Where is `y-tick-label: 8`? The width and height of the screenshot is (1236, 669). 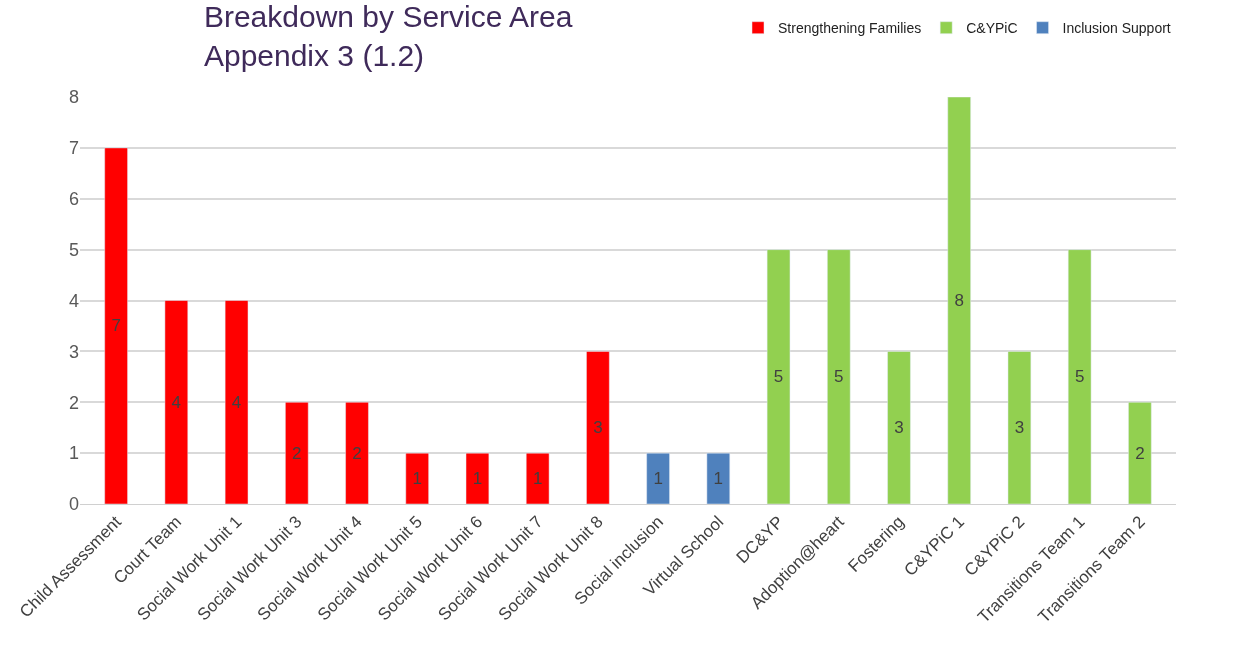
y-tick-label: 8 is located at coordinates (73, 97).